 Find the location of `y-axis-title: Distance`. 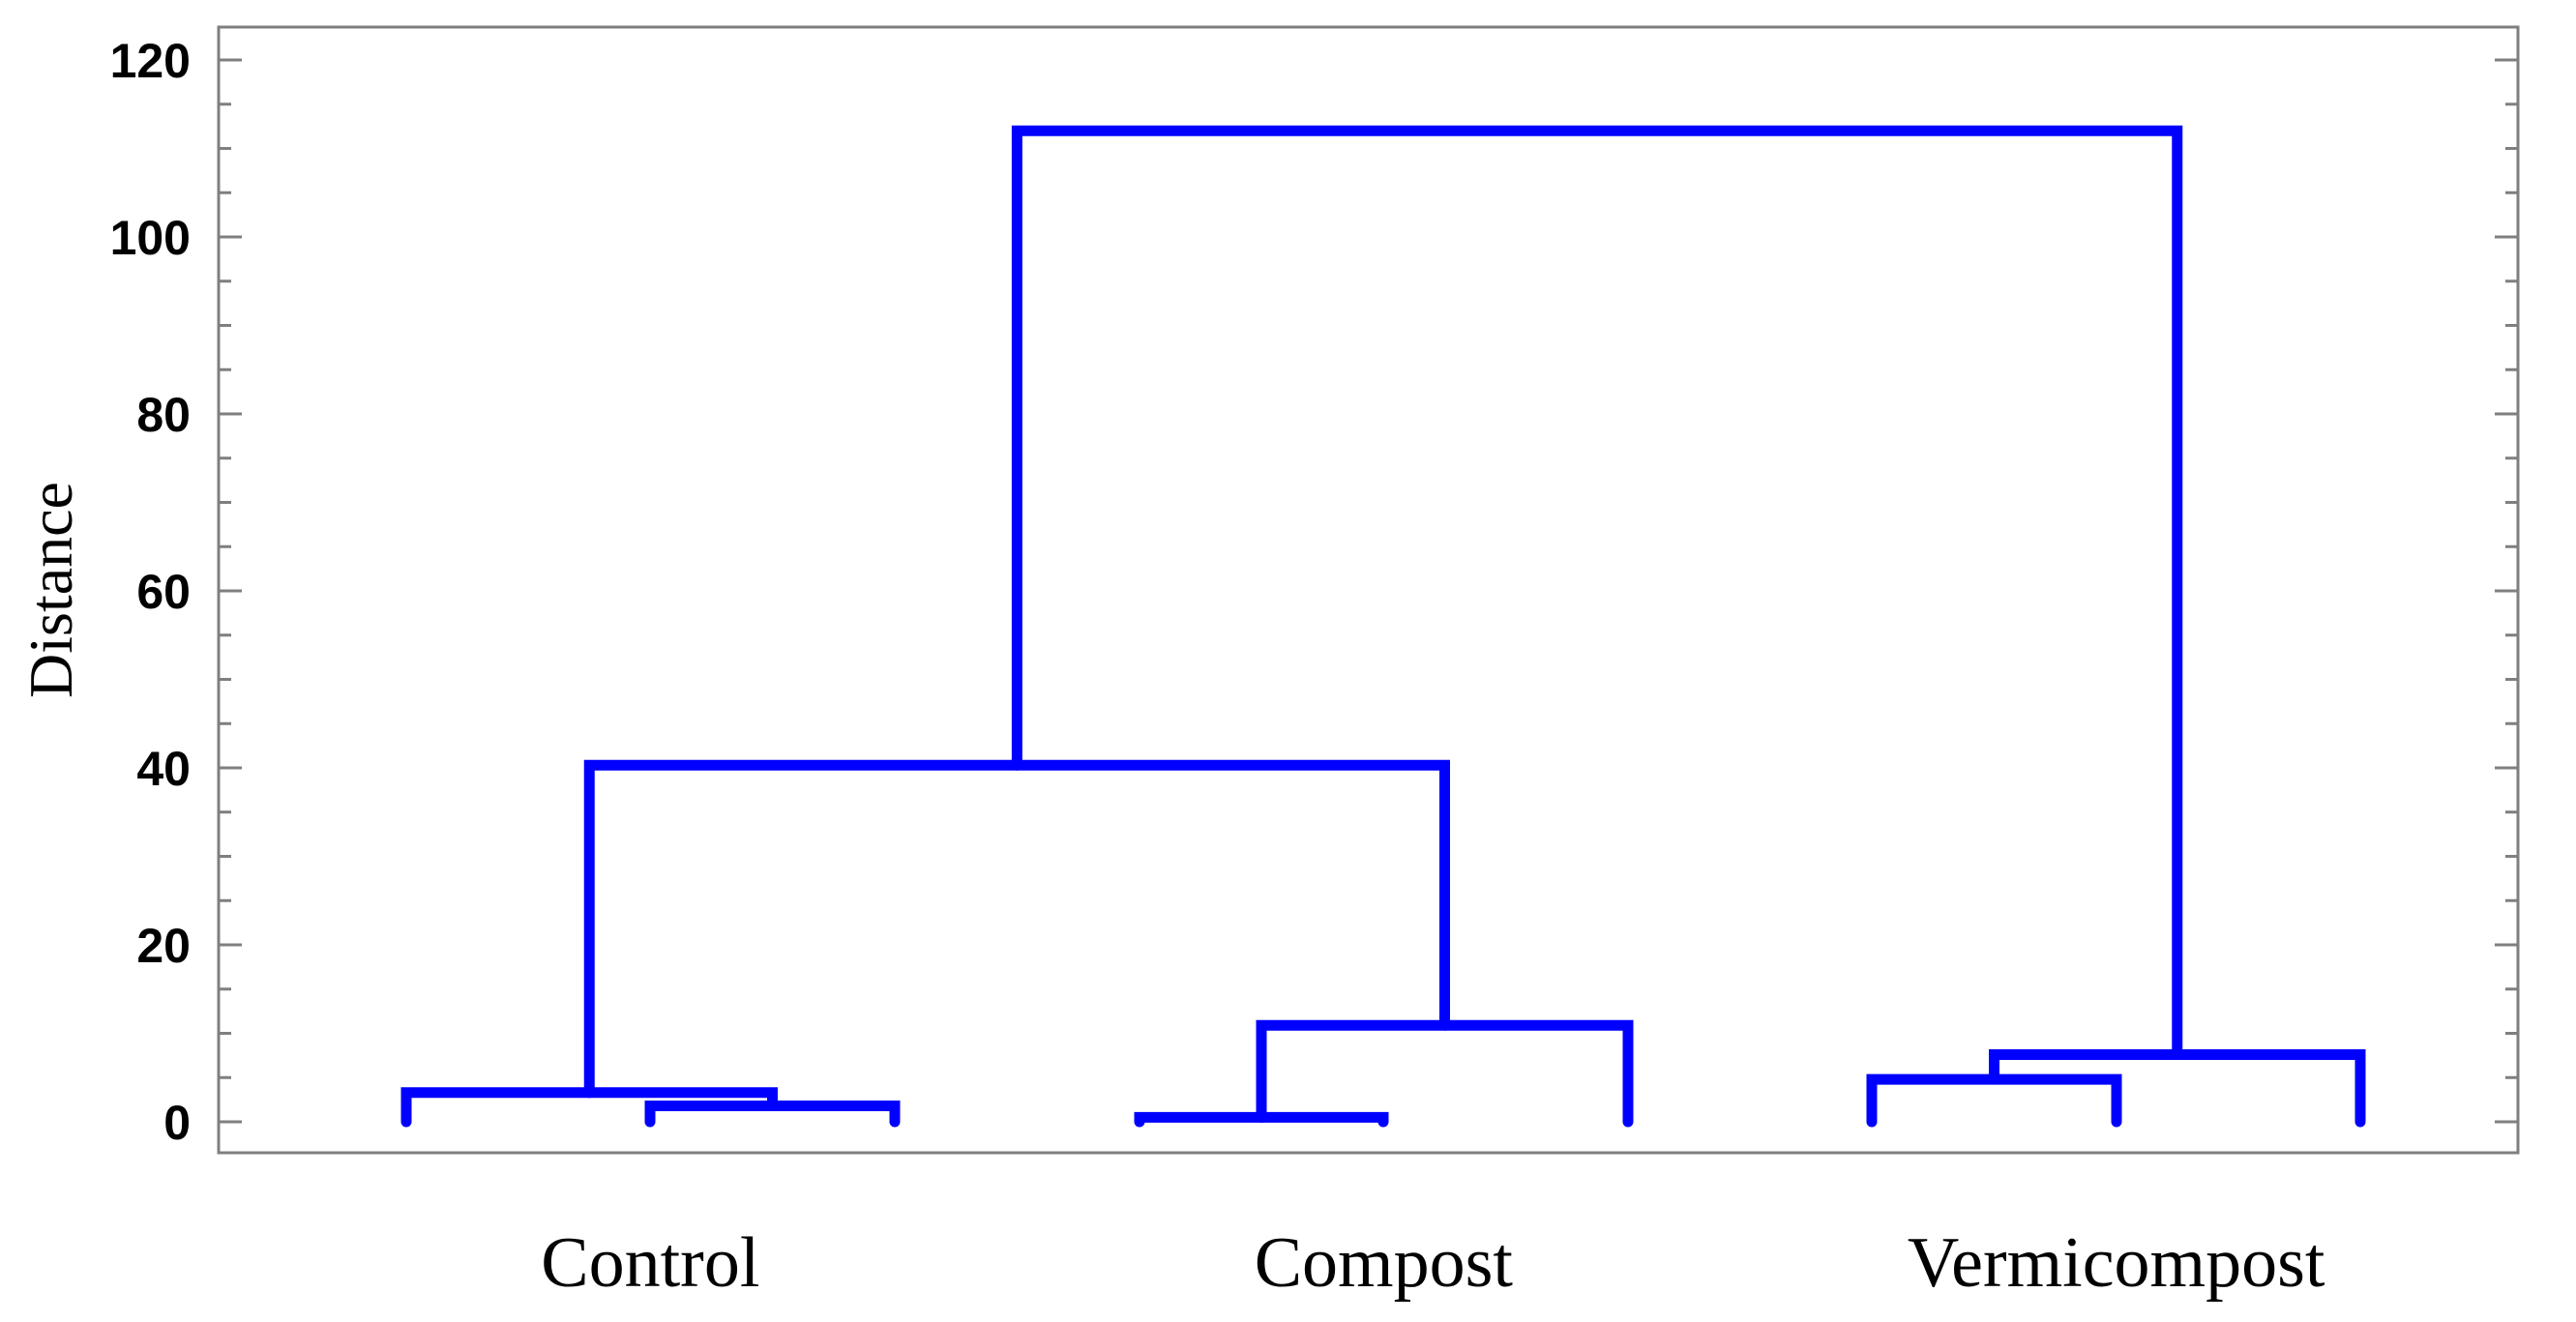

y-axis-title: Distance is located at coordinates (50, 590).